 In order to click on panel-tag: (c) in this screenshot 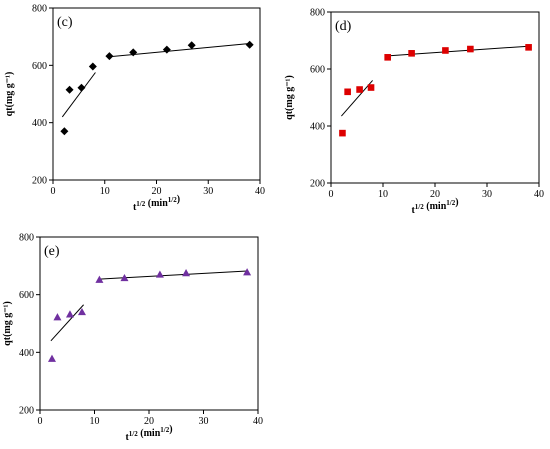, I will do `click(65, 22)`.